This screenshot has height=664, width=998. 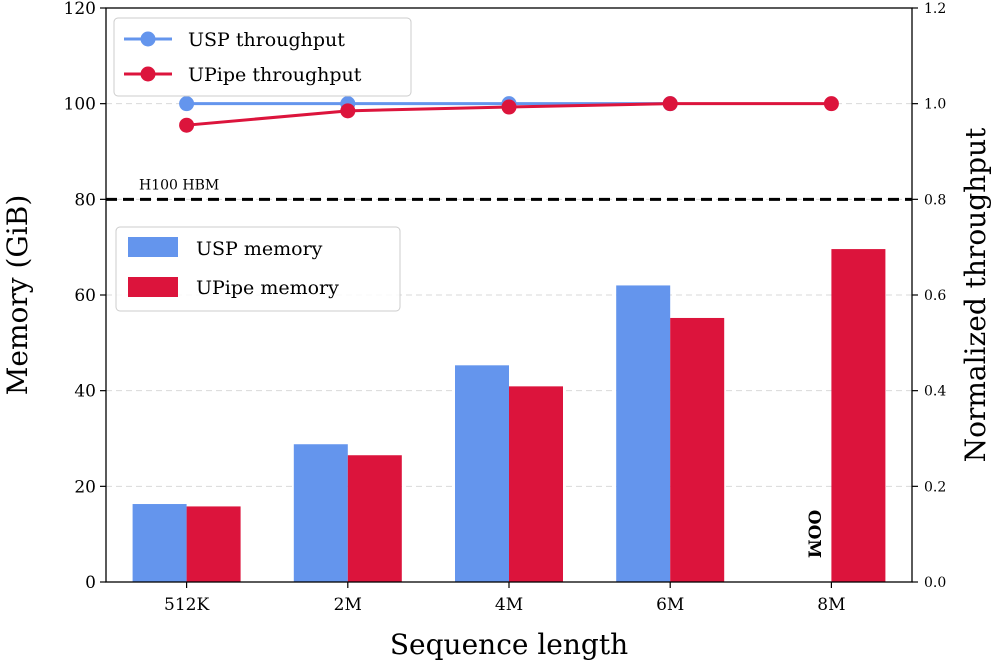 What do you see at coordinates (187, 104) in the screenshot?
I see `point-usp-throughput` at bounding box center [187, 104].